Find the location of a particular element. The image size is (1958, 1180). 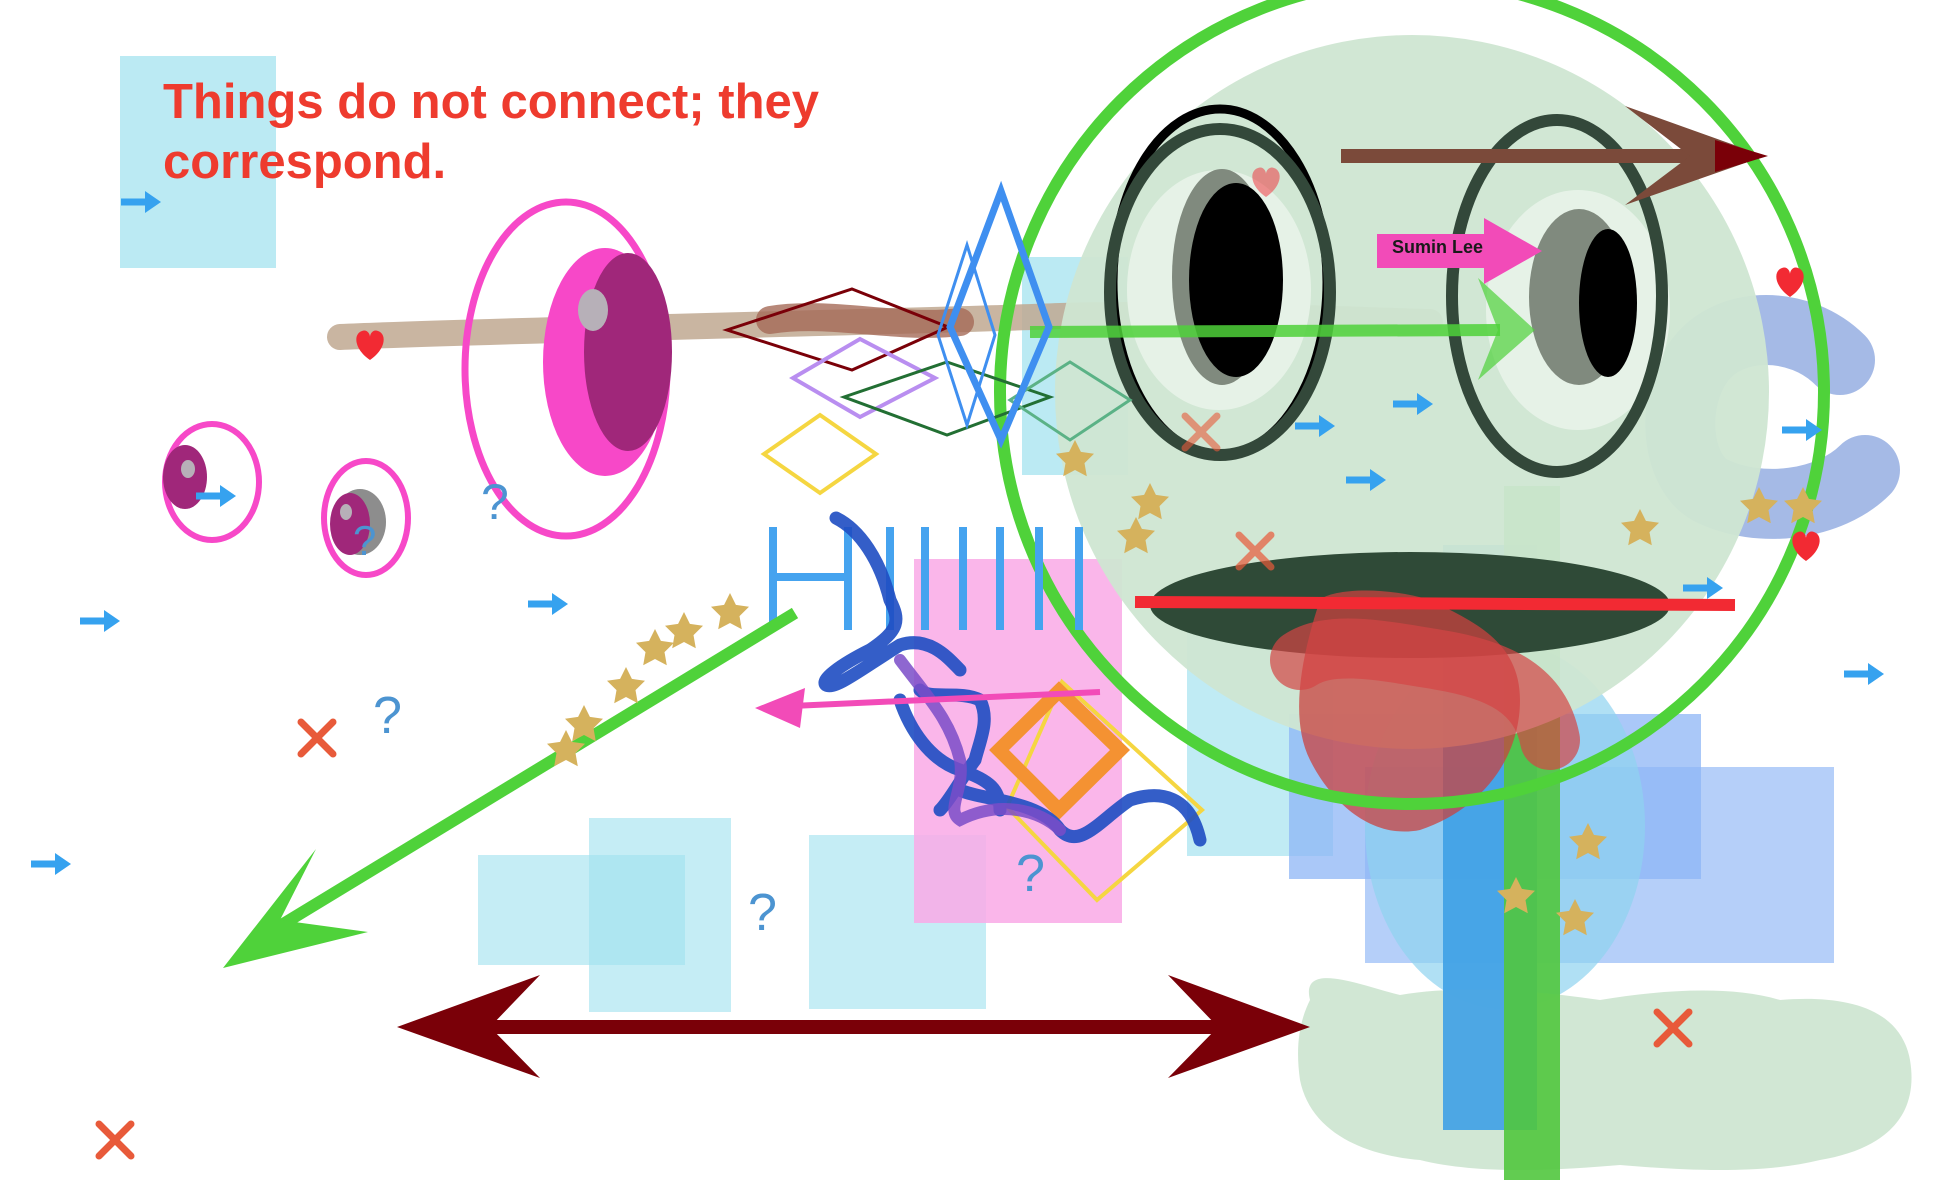

dark-red-arrow-tip is located at coordinates (1741, 156).